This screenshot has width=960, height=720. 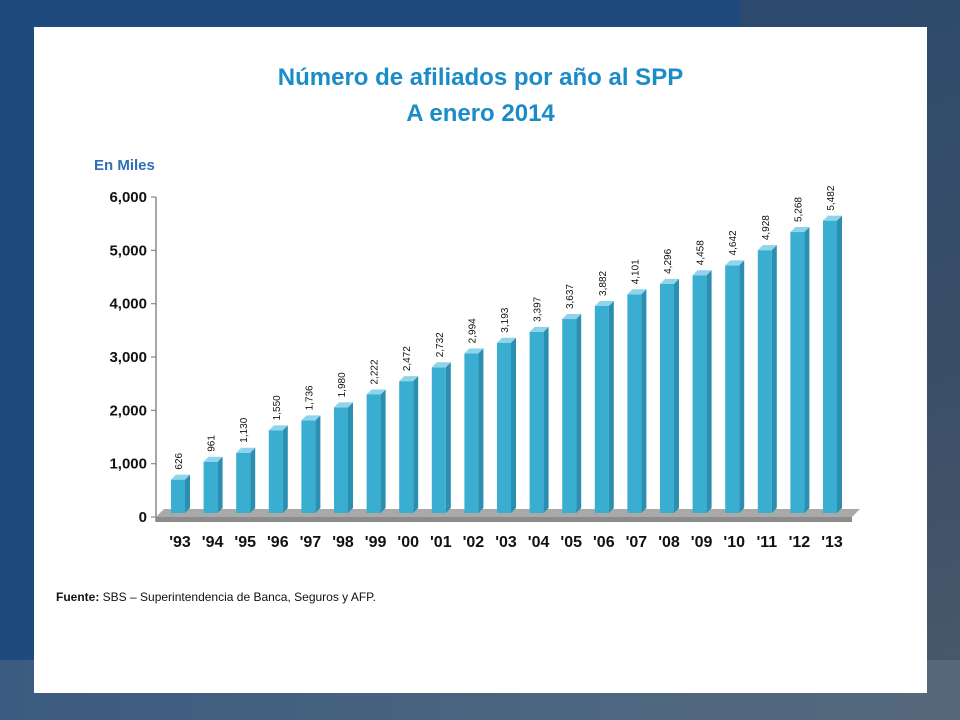 I want to click on units-label: En Miles, so click(x=124, y=165).